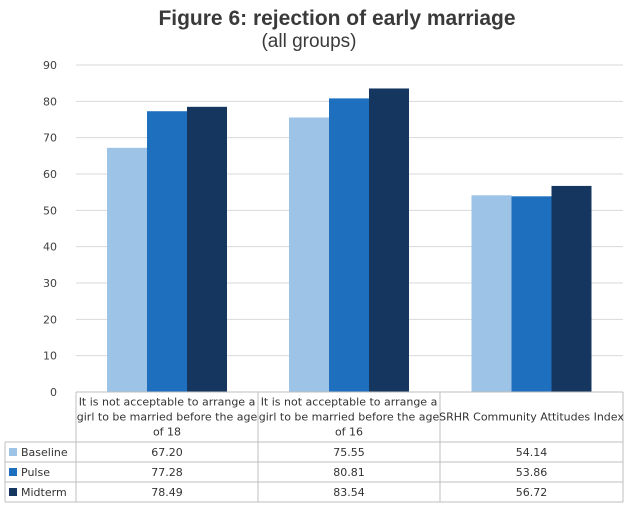 This screenshot has width=628, height=506. Describe the element at coordinates (349, 432) in the screenshot. I see `category-label: of 16` at that location.